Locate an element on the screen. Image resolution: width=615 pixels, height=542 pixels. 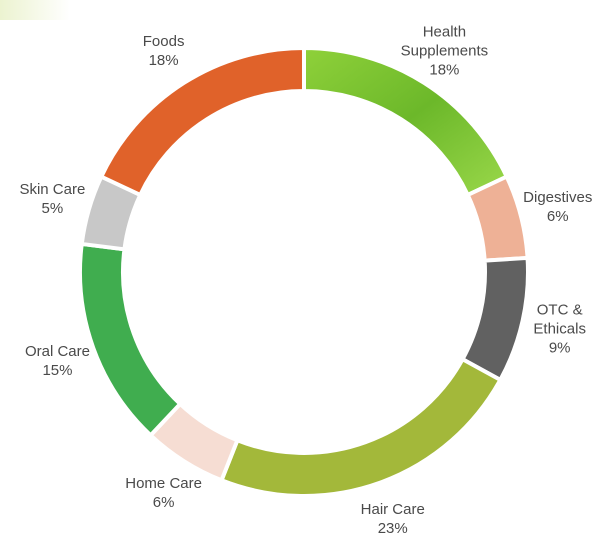
decoration is located at coordinates (35, 10).